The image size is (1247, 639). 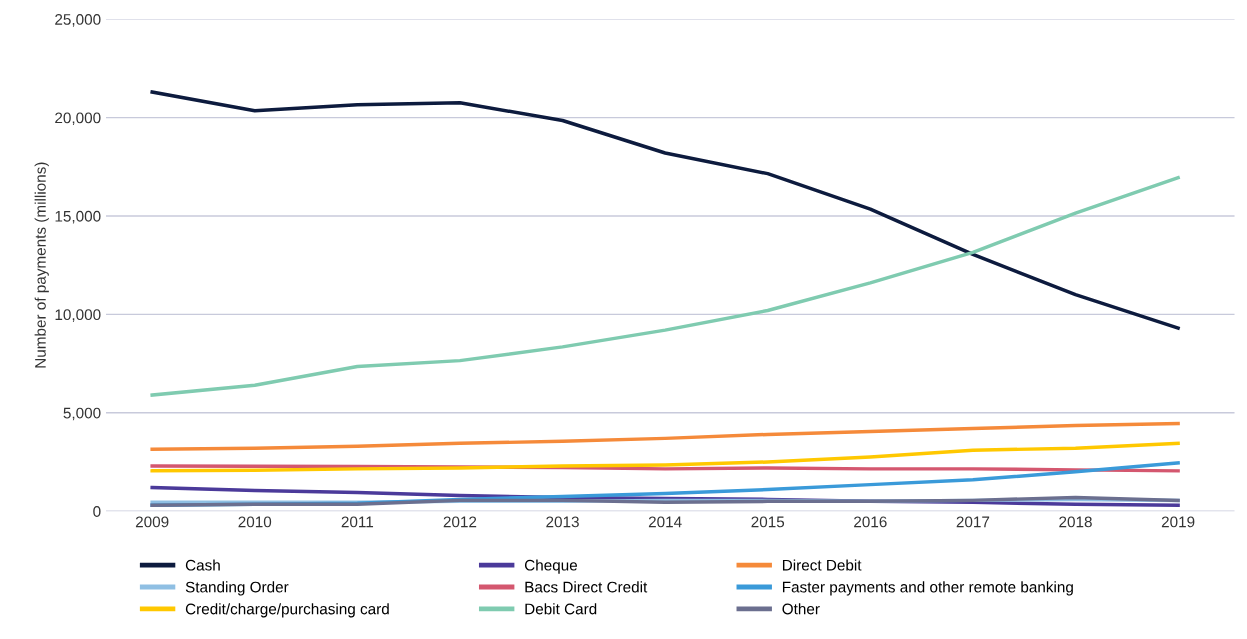 I want to click on y-tick-label: 10,000, so click(x=78, y=315).